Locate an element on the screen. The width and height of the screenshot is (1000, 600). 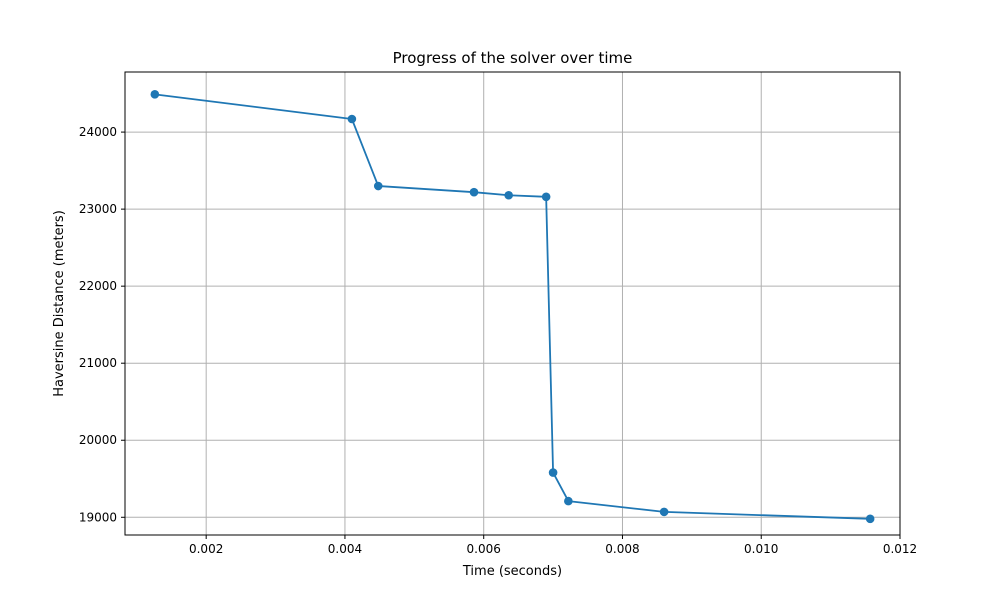
y-tick-label: 21000 is located at coordinates (98, 363).